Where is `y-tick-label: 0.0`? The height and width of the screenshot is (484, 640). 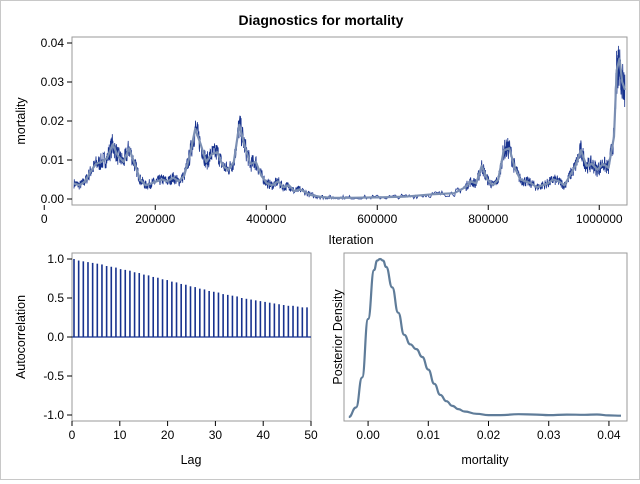 y-tick-label: 0.0 is located at coordinates (55, 337).